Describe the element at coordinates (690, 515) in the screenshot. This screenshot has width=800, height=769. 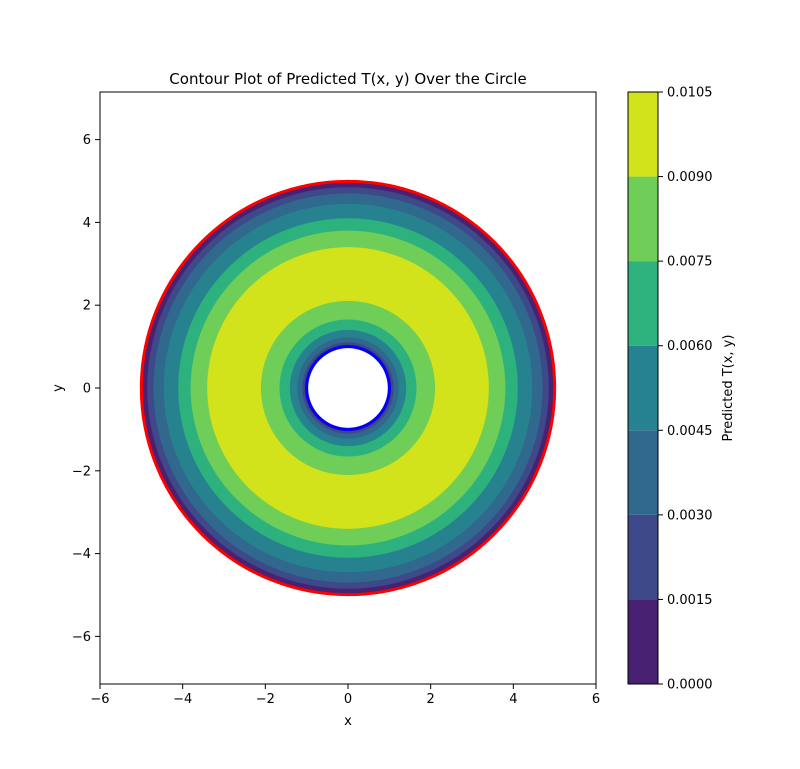
I see `colorbar-tick-label: 0.0030` at that location.